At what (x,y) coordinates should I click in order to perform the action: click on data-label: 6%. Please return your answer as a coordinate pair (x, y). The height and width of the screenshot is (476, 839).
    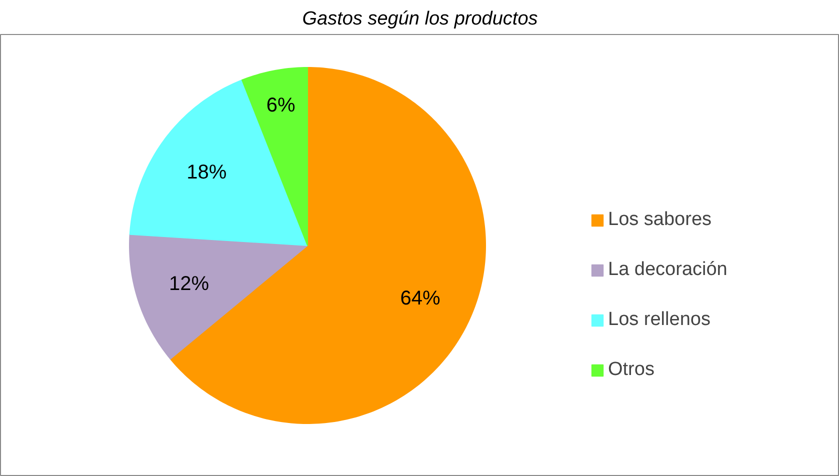
    Looking at the image, I should click on (281, 105).